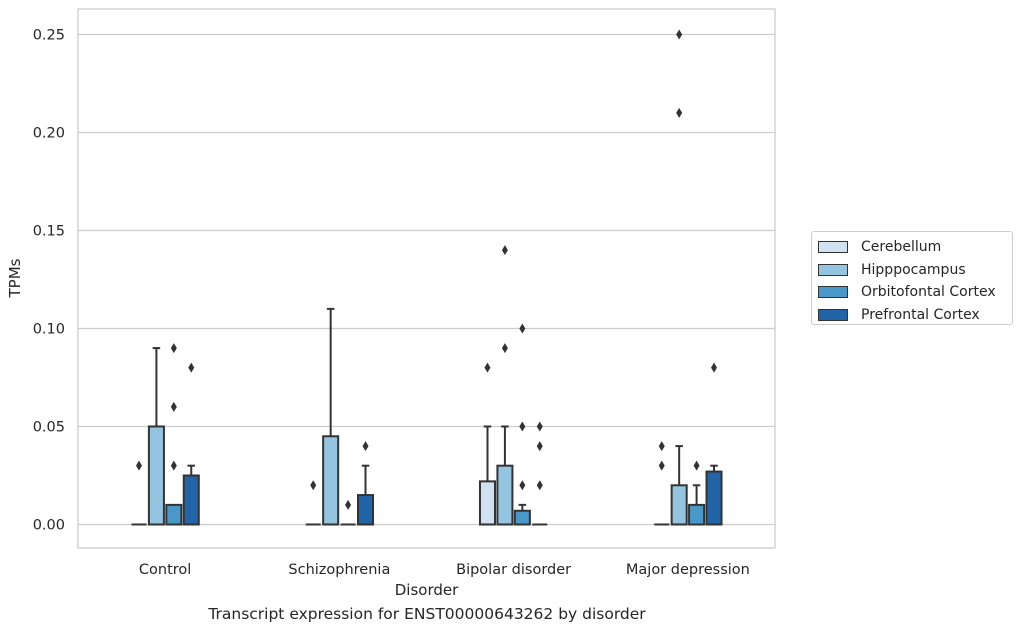  I want to click on legend-label: Prefrontal Cortex, so click(920, 315).